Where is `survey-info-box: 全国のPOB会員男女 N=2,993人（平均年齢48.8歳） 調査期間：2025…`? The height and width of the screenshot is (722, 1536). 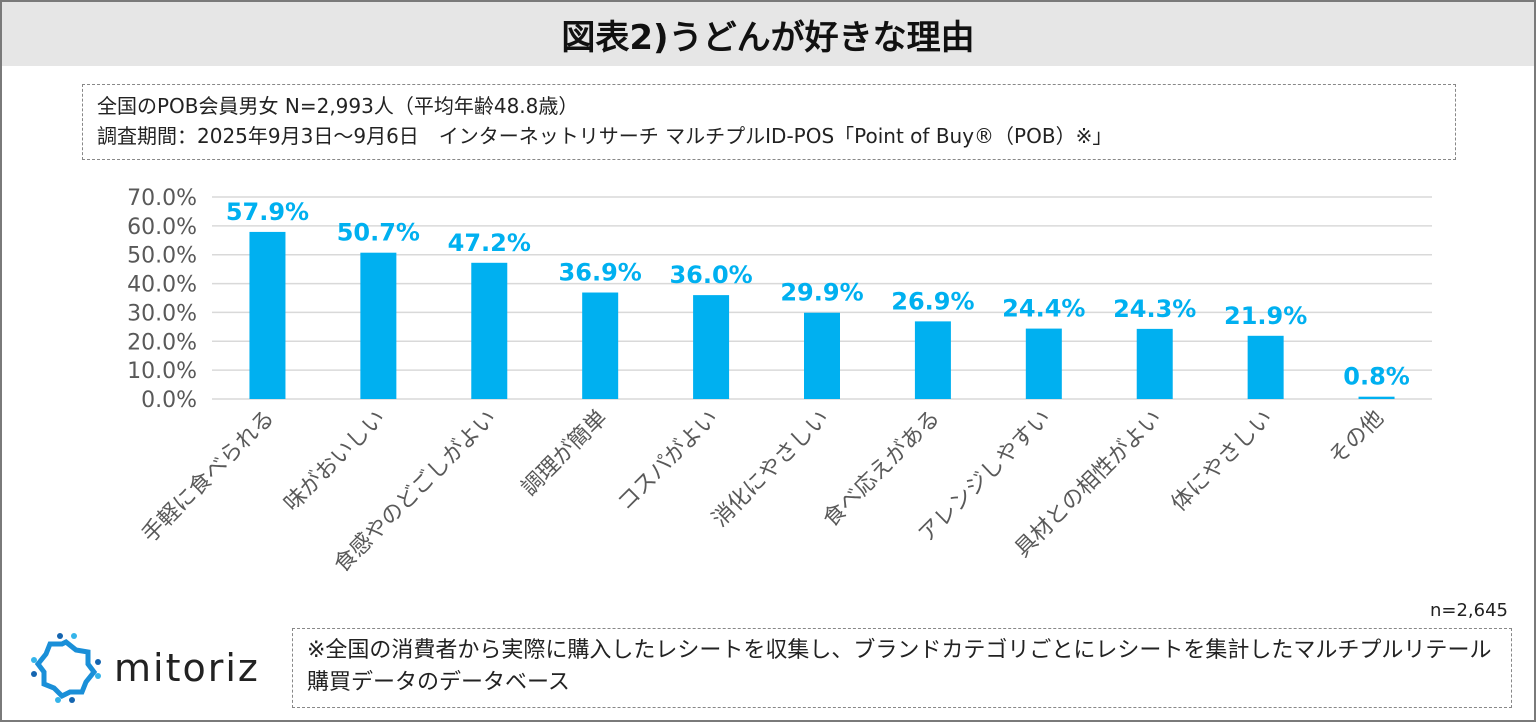 survey-info-box: 全国のPOB会員男女 N=2,993人（平均年齢48.8歳） 調査期間：2025… is located at coordinates (769, 122).